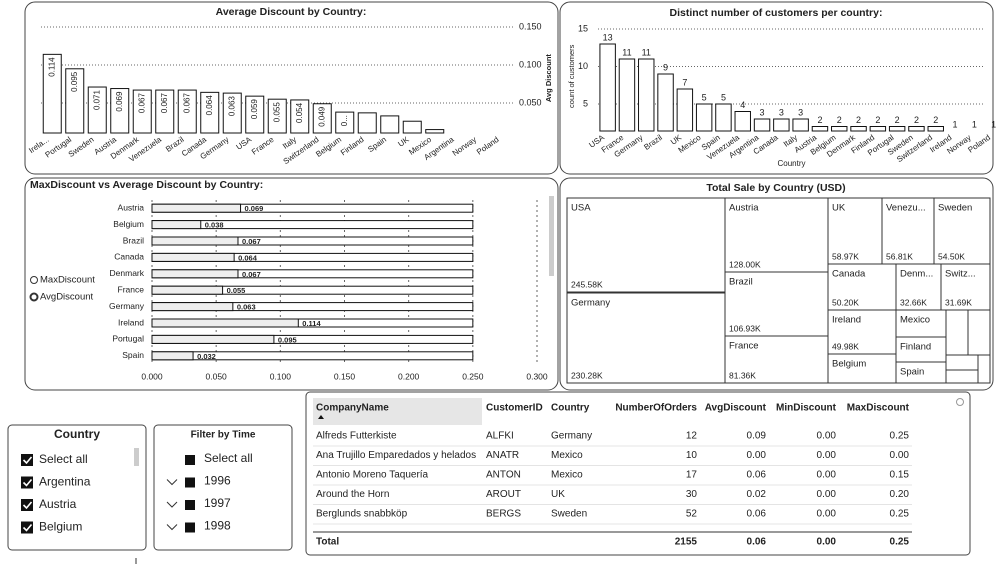  Describe the element at coordinates (915, 347) in the screenshot. I see `tile-label: Finland` at that location.